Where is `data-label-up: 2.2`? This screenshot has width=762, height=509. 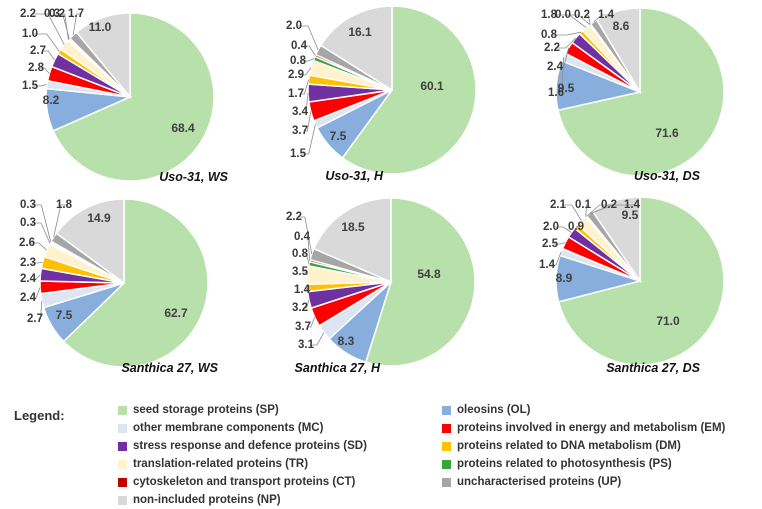
data-label-up: 2.2 is located at coordinates (294, 217).